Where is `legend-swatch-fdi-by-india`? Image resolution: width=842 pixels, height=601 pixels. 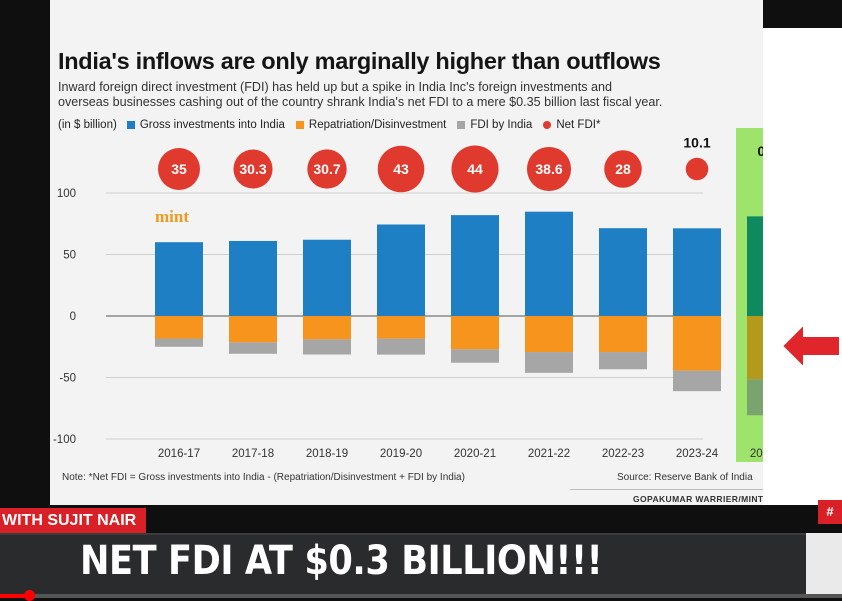 legend-swatch-fdi-by-india is located at coordinates (461, 125).